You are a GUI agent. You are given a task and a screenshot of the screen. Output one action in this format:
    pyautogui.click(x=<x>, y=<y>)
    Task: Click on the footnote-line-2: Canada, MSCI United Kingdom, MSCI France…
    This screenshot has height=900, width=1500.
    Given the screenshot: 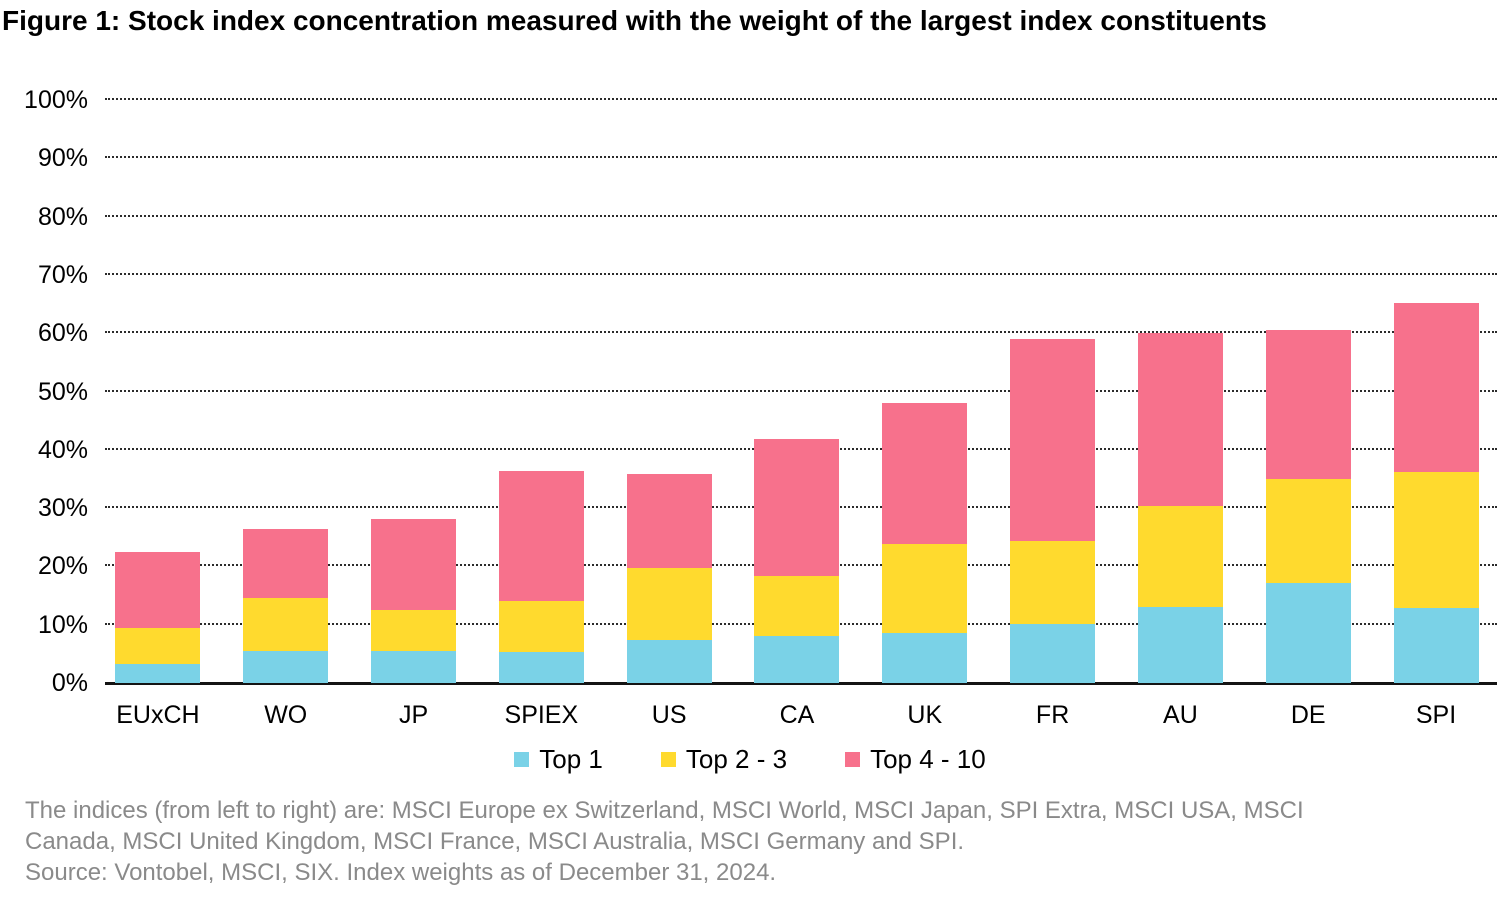 What is the action you would take?
    pyautogui.click(x=495, y=841)
    